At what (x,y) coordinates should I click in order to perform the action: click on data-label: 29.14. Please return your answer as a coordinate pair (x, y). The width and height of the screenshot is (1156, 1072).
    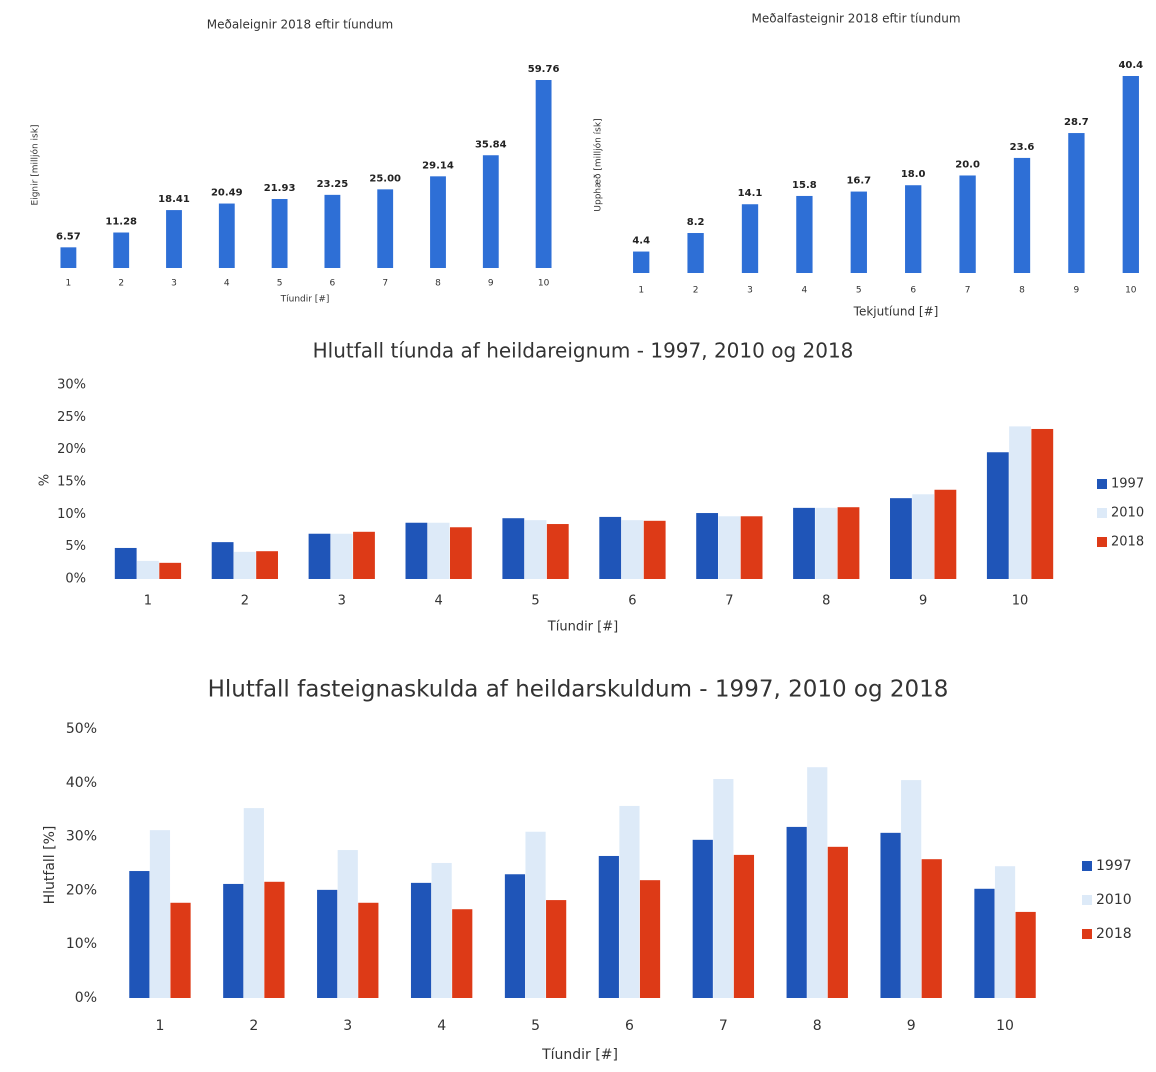
    Looking at the image, I should click on (438, 165).